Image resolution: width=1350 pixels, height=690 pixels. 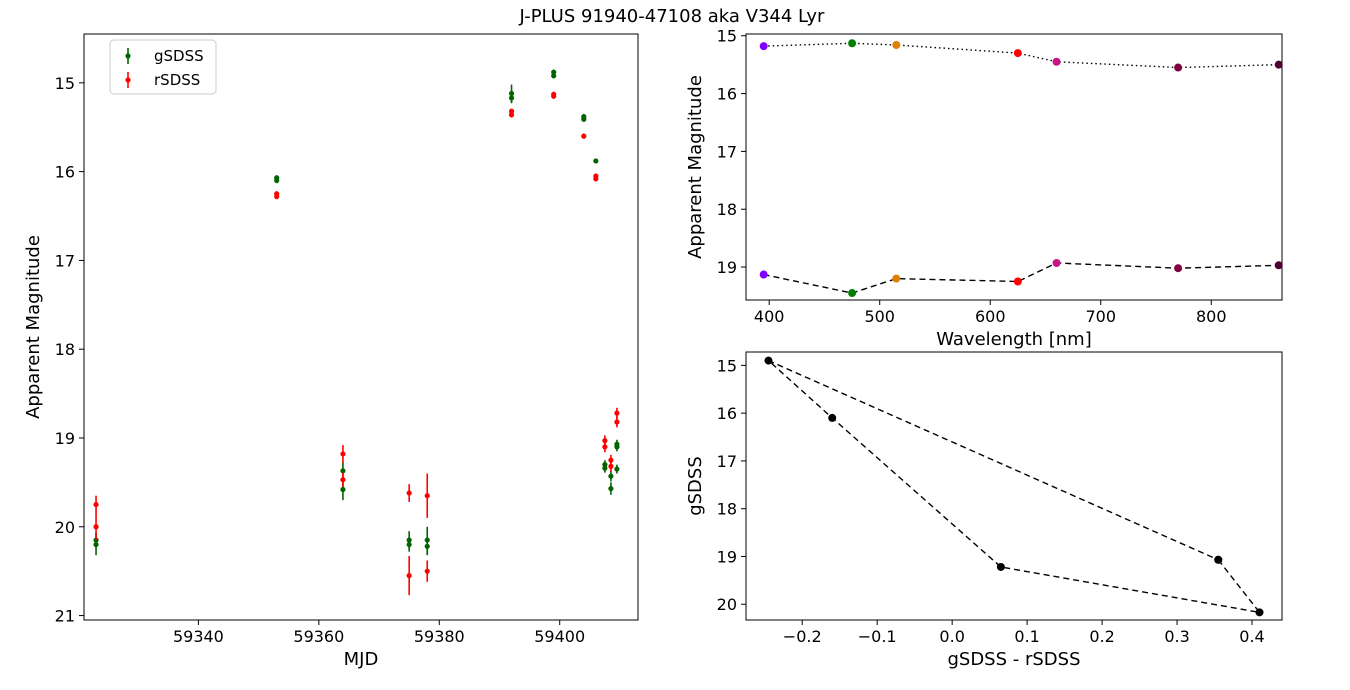 What do you see at coordinates (65, 83) in the screenshot?
I see `lightcurve-ytick-label: 15` at bounding box center [65, 83].